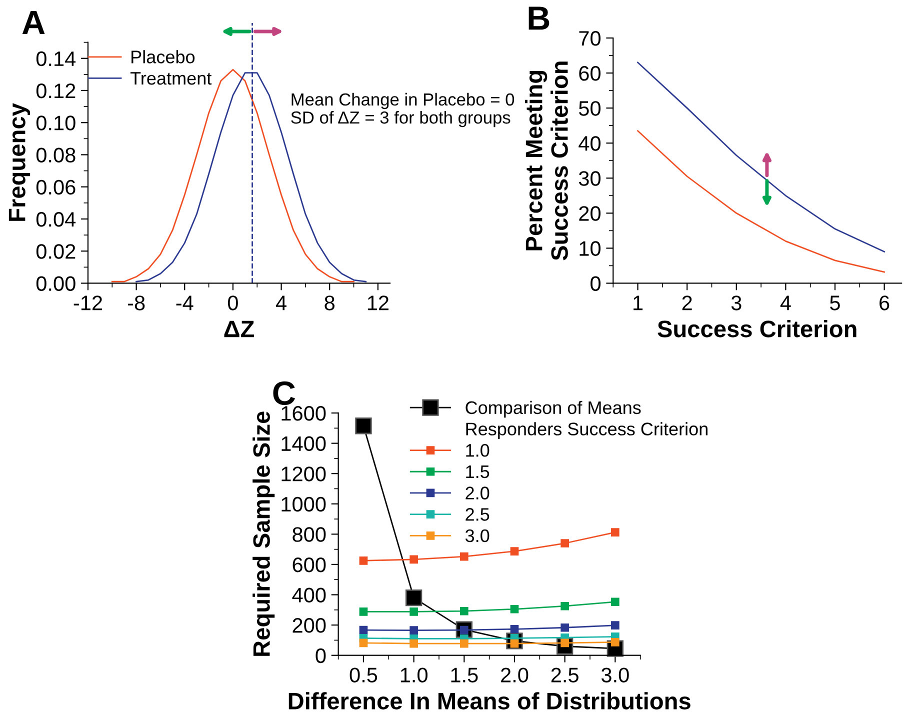 The height and width of the screenshot is (717, 907). I want to click on y-tick-label: 800, so click(309, 534).